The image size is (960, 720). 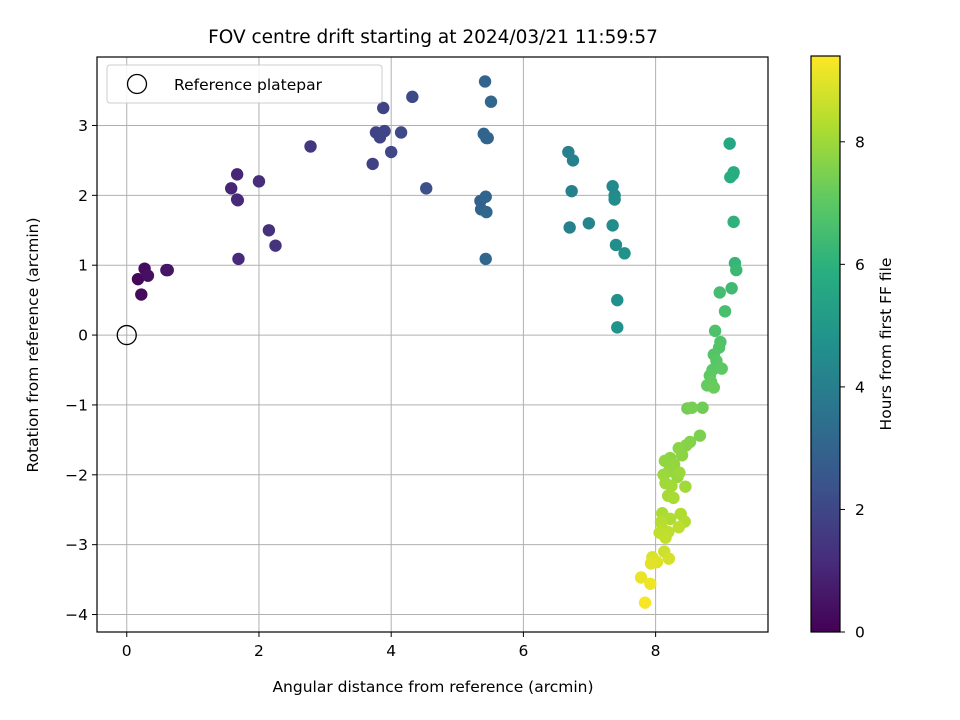 I want to click on colorbar-tick-label: 4, so click(x=860, y=387).